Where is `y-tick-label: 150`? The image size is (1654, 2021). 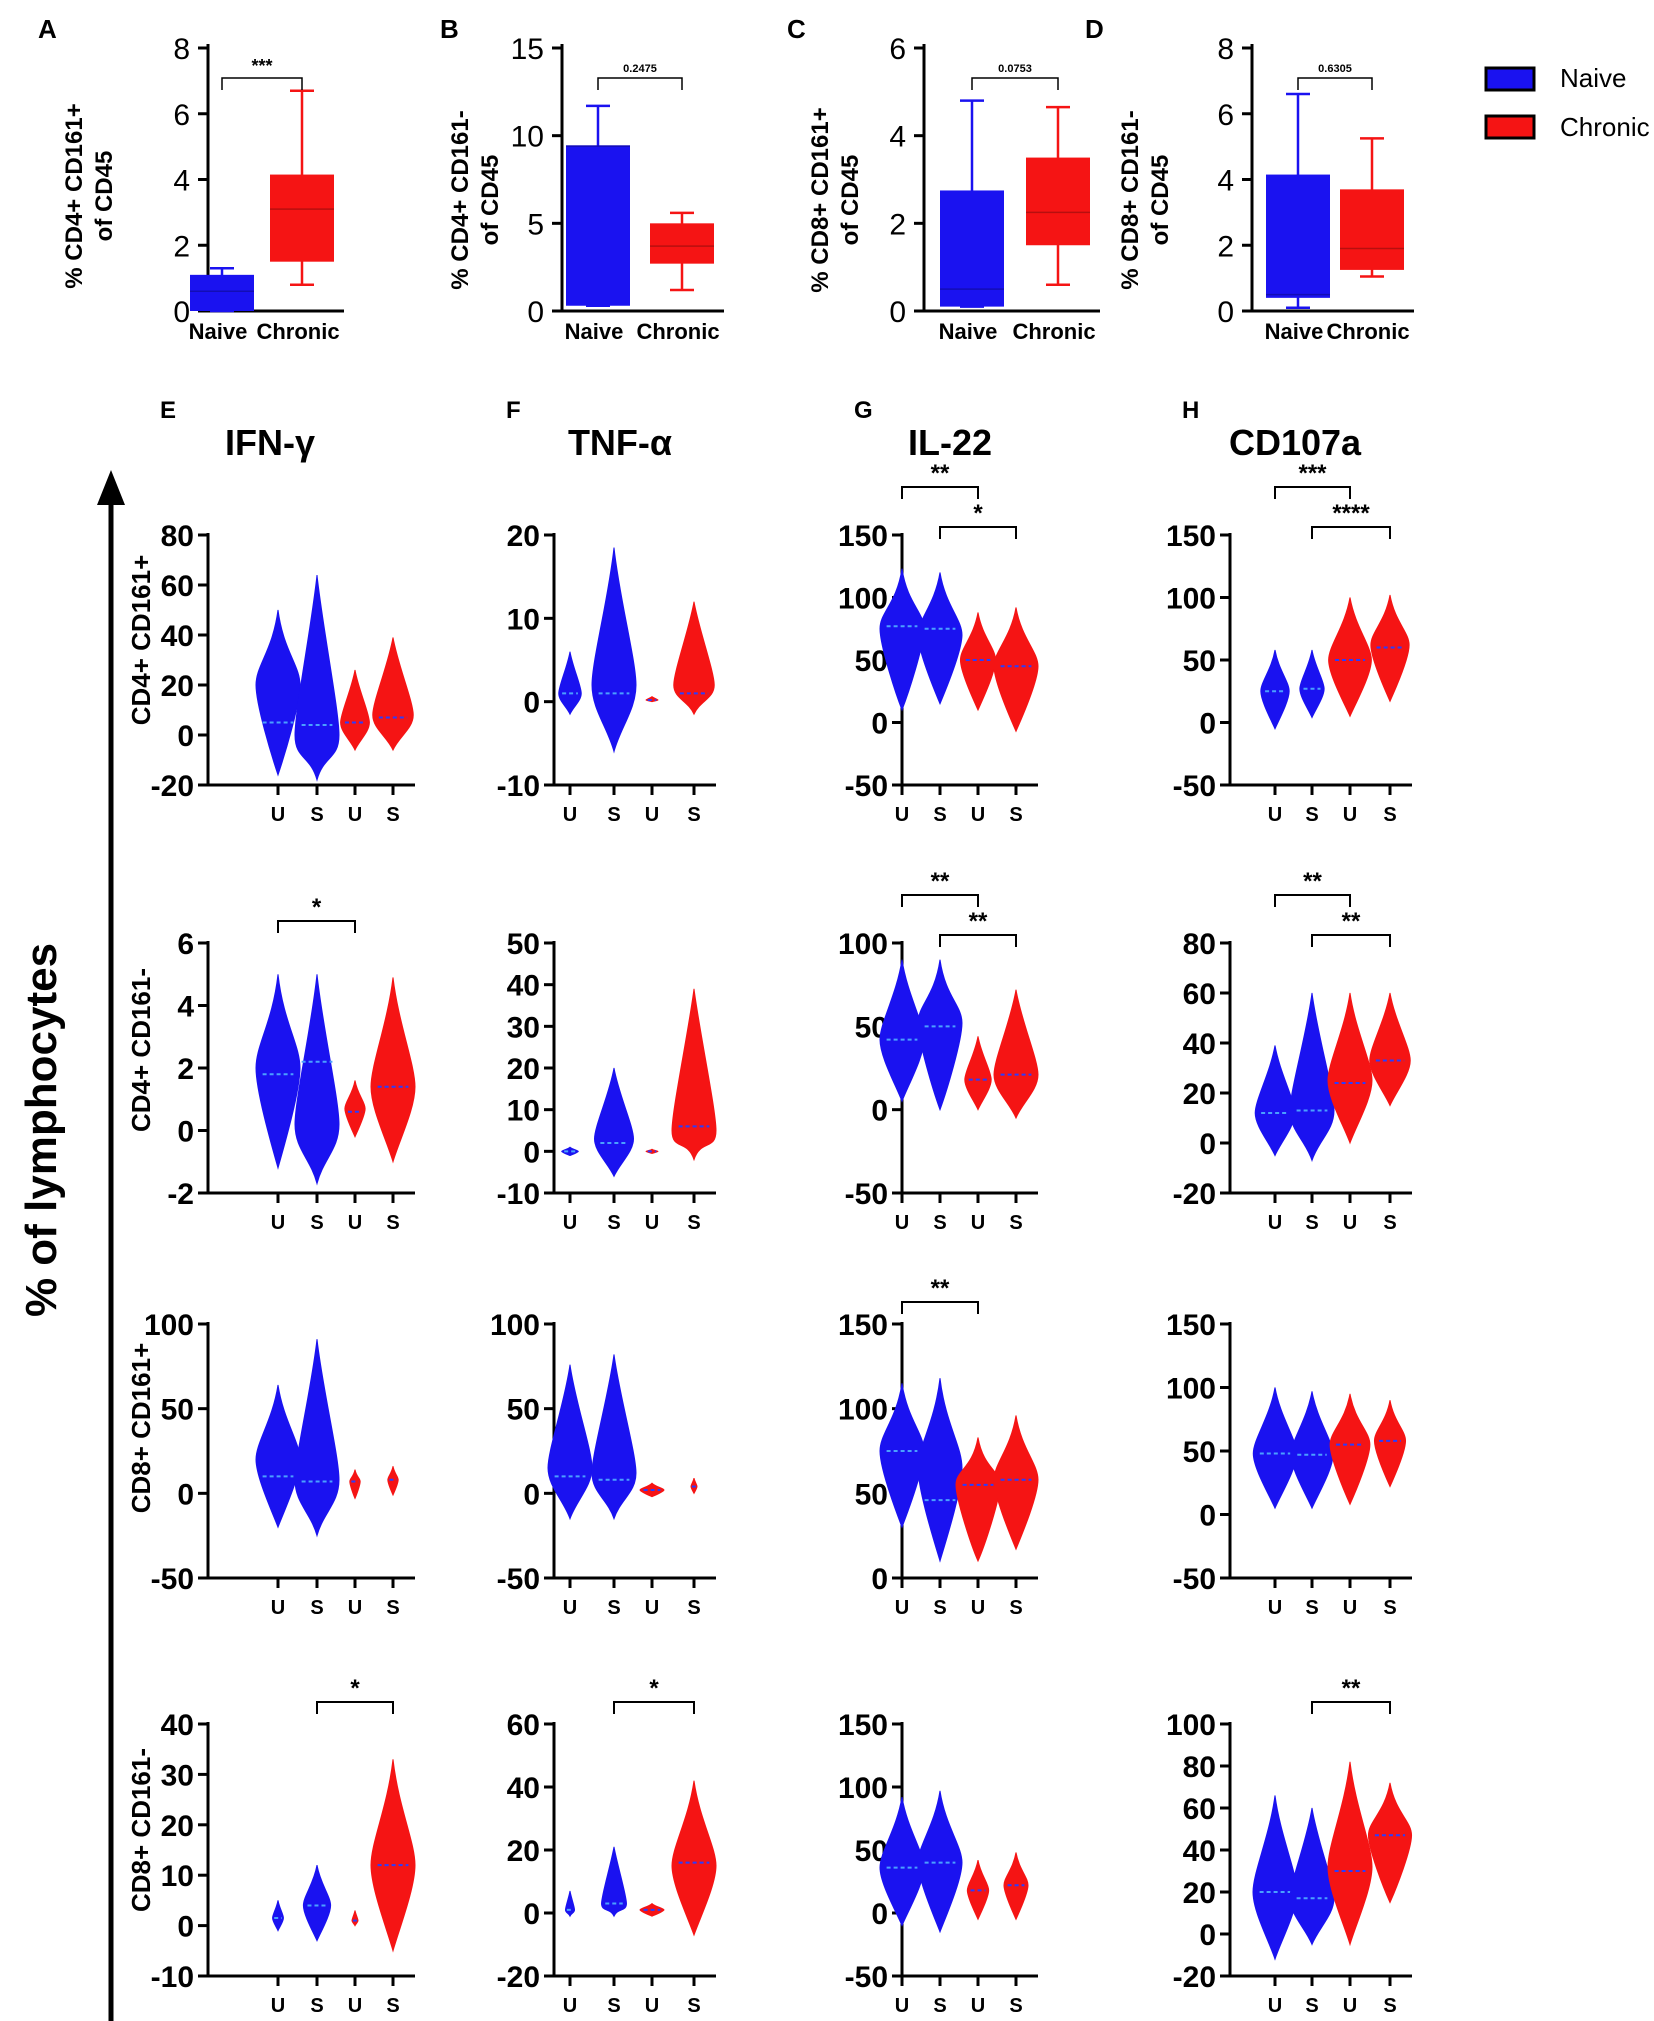
y-tick-label: 150 is located at coordinates (1191, 1325).